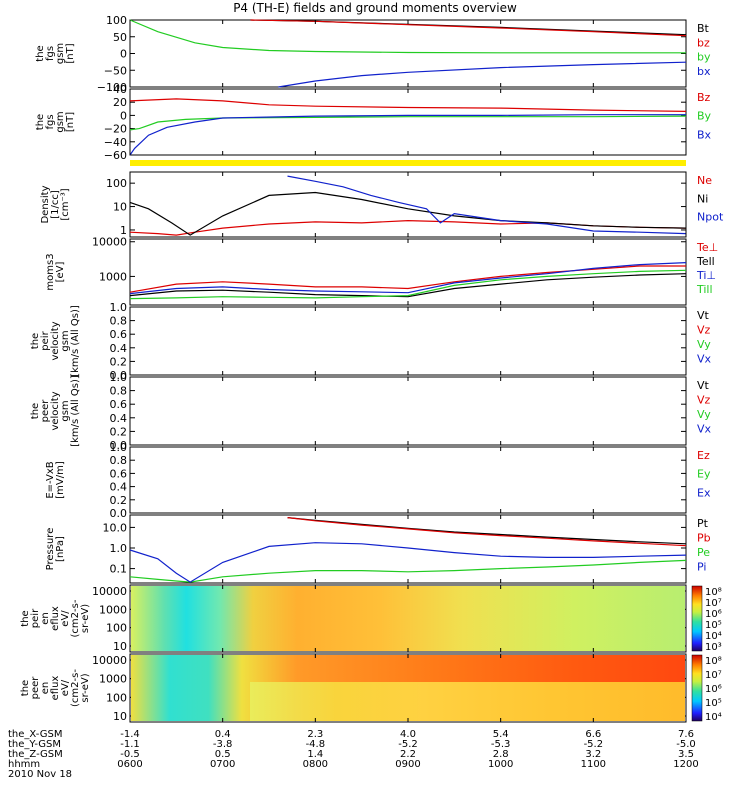  What do you see at coordinates (120, 716) in the screenshot?
I see `y-tick-label: 10` at bounding box center [120, 716].